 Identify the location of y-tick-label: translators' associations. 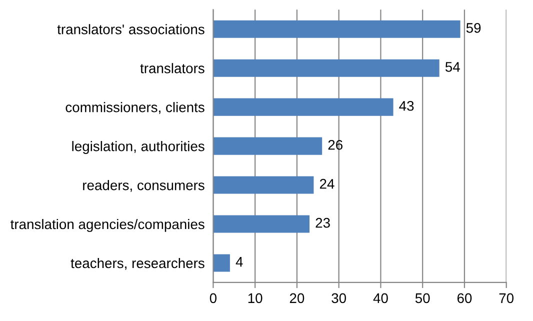
(130, 29).